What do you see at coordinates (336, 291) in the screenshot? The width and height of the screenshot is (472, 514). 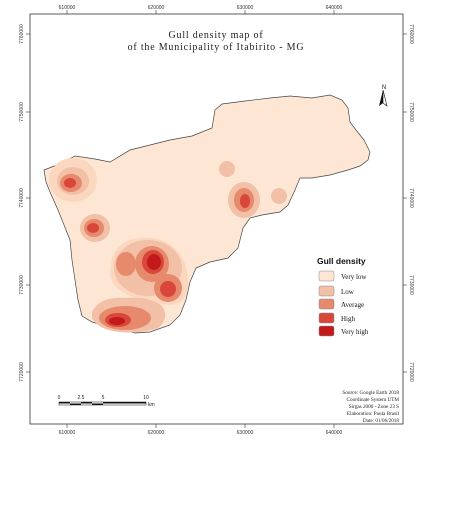 I see `legend-item-low: Low` at bounding box center [336, 291].